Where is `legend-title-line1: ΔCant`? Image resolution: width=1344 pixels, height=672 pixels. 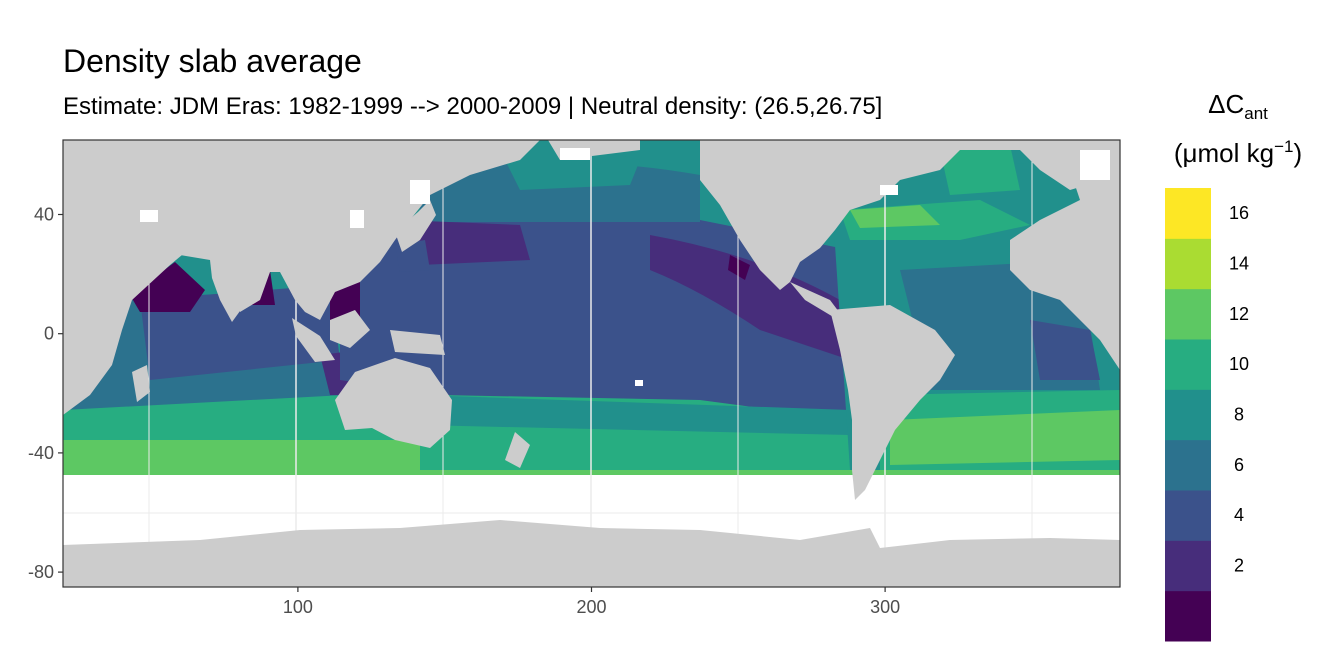 legend-title-line1: ΔCant is located at coordinates (1238, 106).